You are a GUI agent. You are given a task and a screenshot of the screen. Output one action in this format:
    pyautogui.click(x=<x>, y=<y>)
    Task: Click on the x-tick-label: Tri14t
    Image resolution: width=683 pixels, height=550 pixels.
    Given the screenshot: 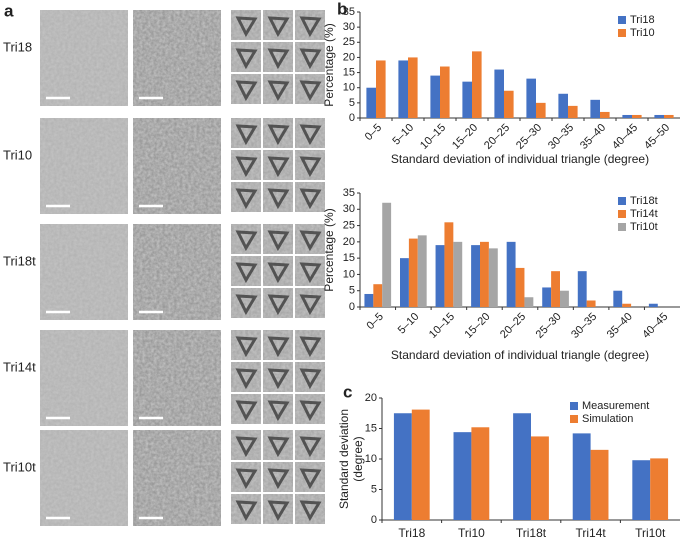 What is the action you would take?
    pyautogui.click(x=590, y=533)
    